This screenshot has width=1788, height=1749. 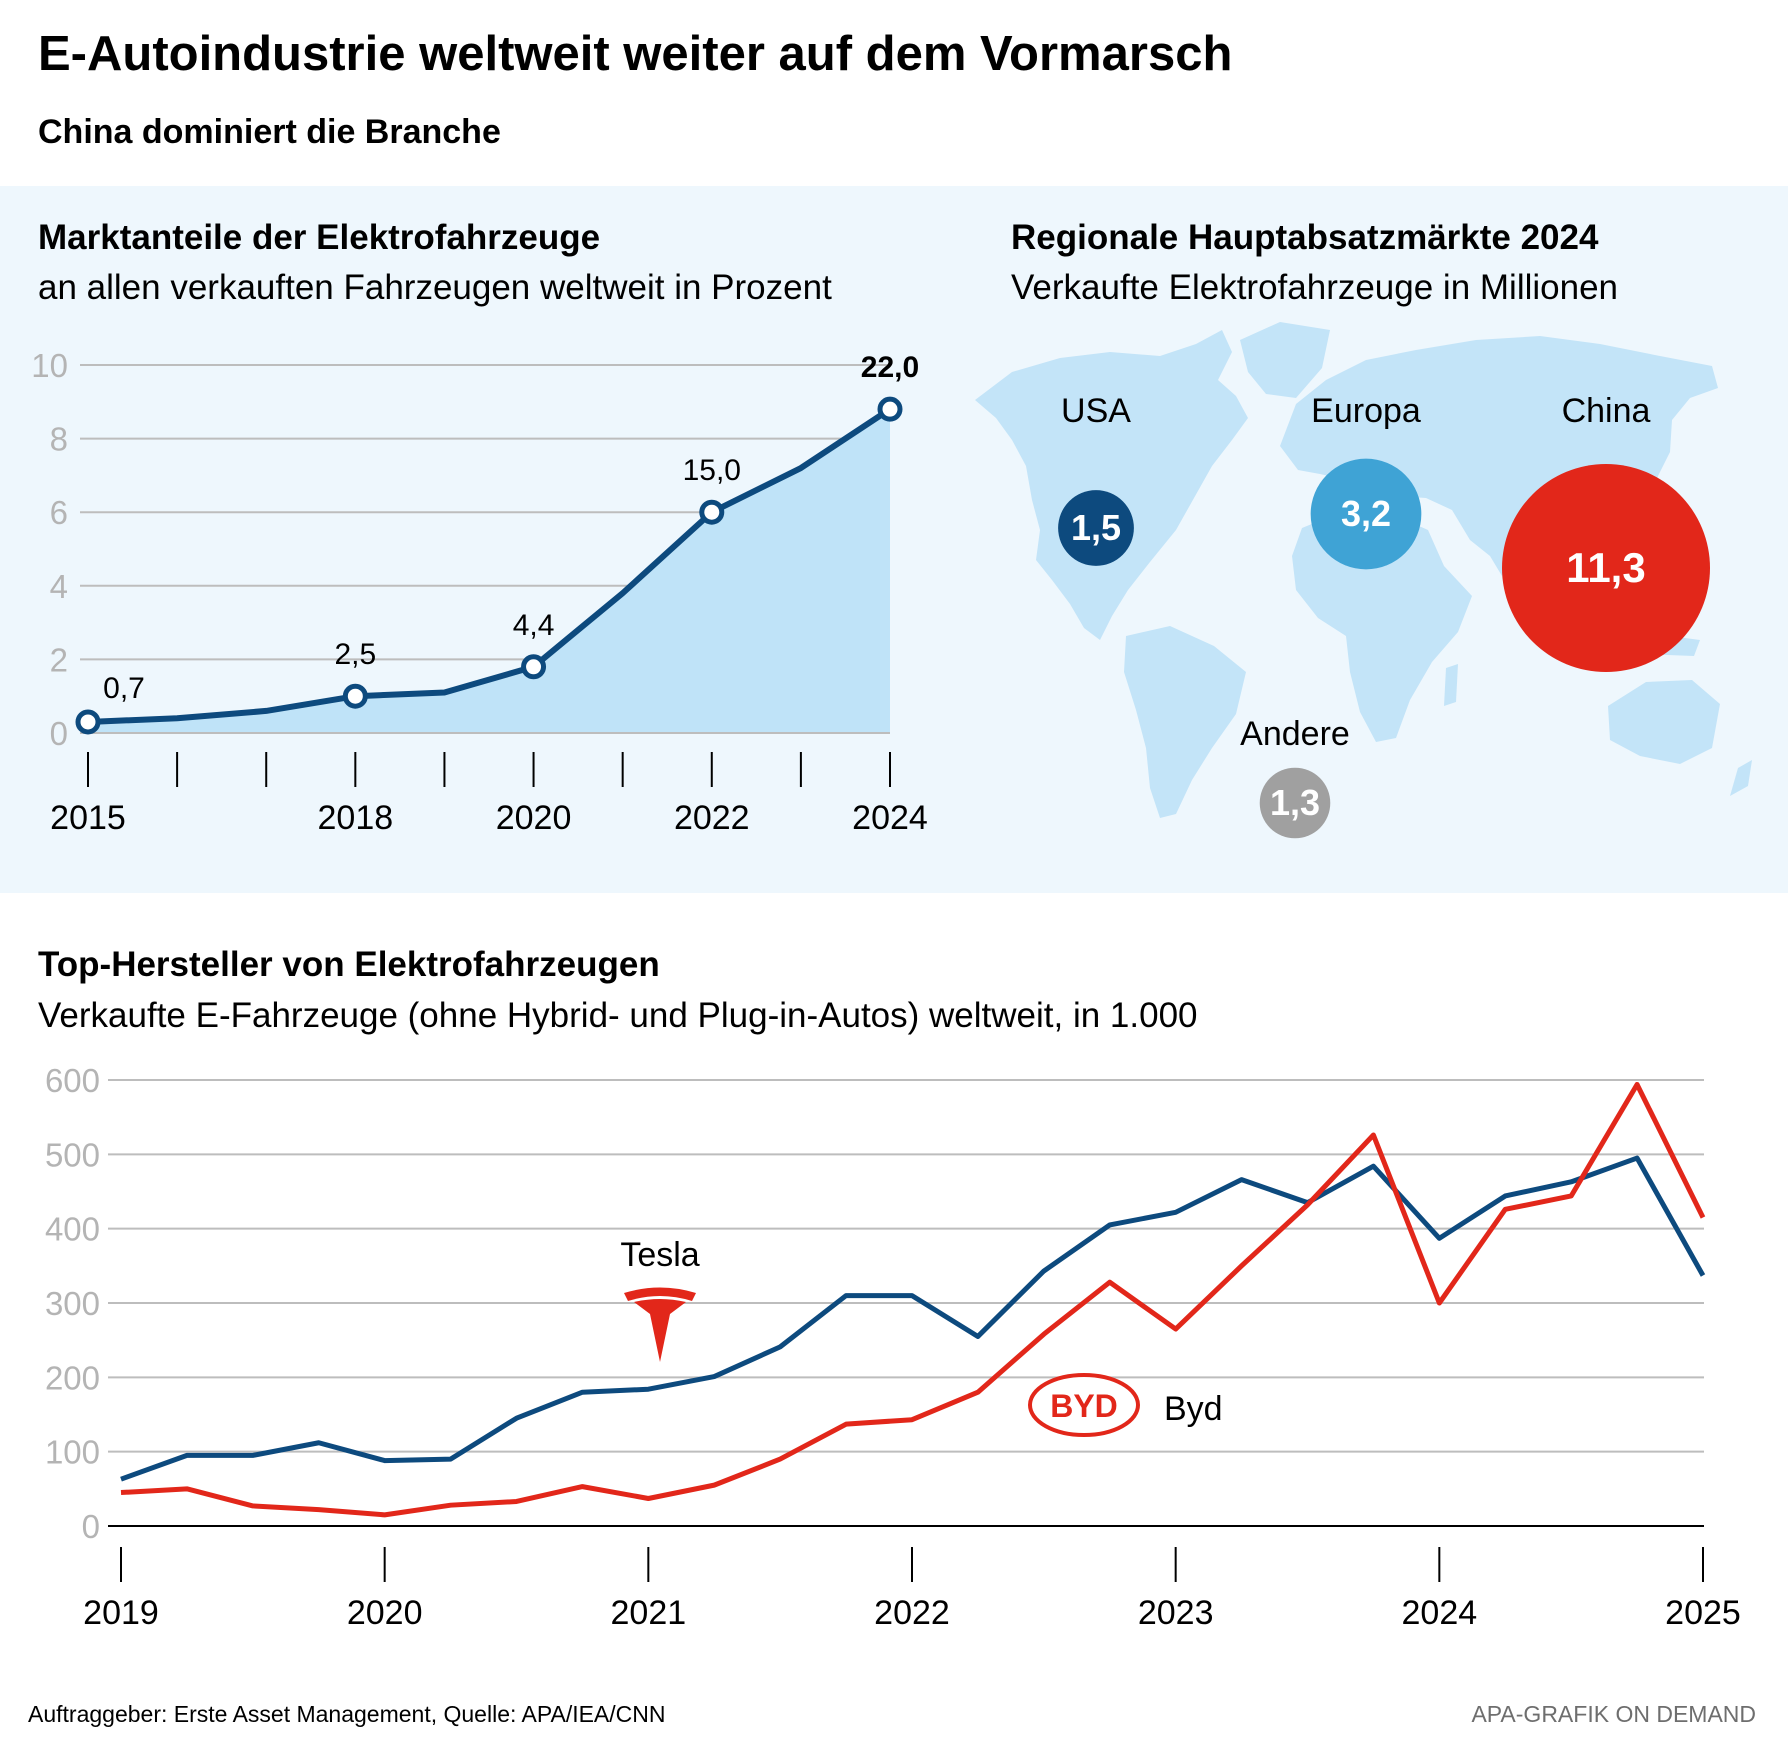 What do you see at coordinates (319, 237) in the screenshot?
I see `market-share-title: Marktanteile der Elektrofahrzeuge` at bounding box center [319, 237].